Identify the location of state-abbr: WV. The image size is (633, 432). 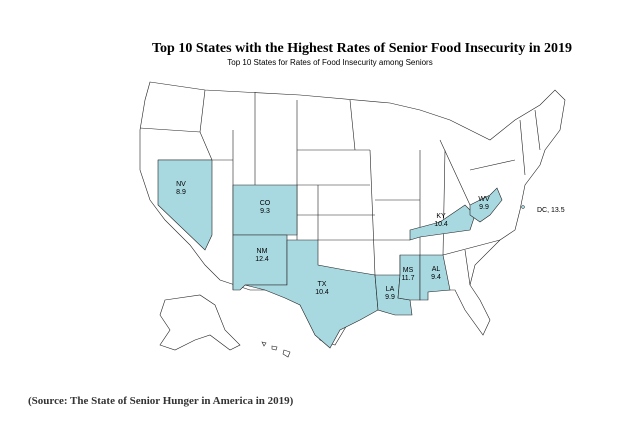
(484, 199).